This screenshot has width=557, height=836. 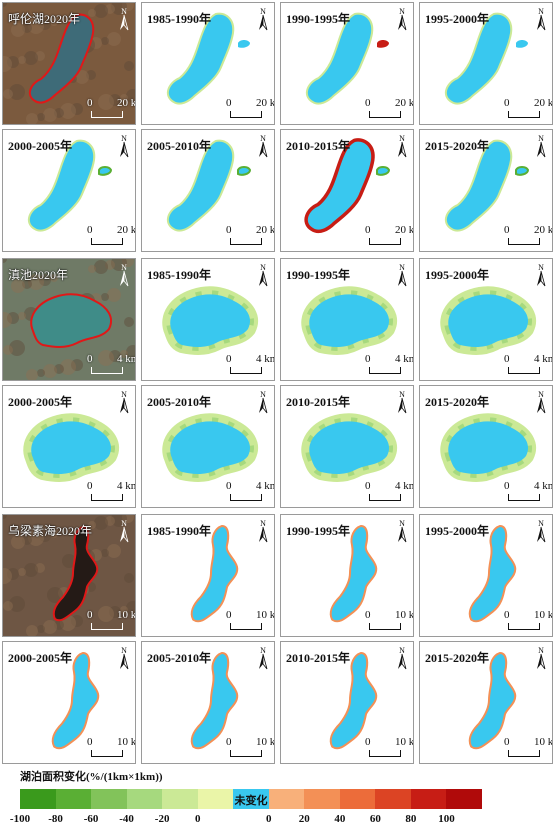 What do you see at coordinates (38, 275) in the screenshot?
I see `panel-label: 滇池2020年` at bounding box center [38, 275].